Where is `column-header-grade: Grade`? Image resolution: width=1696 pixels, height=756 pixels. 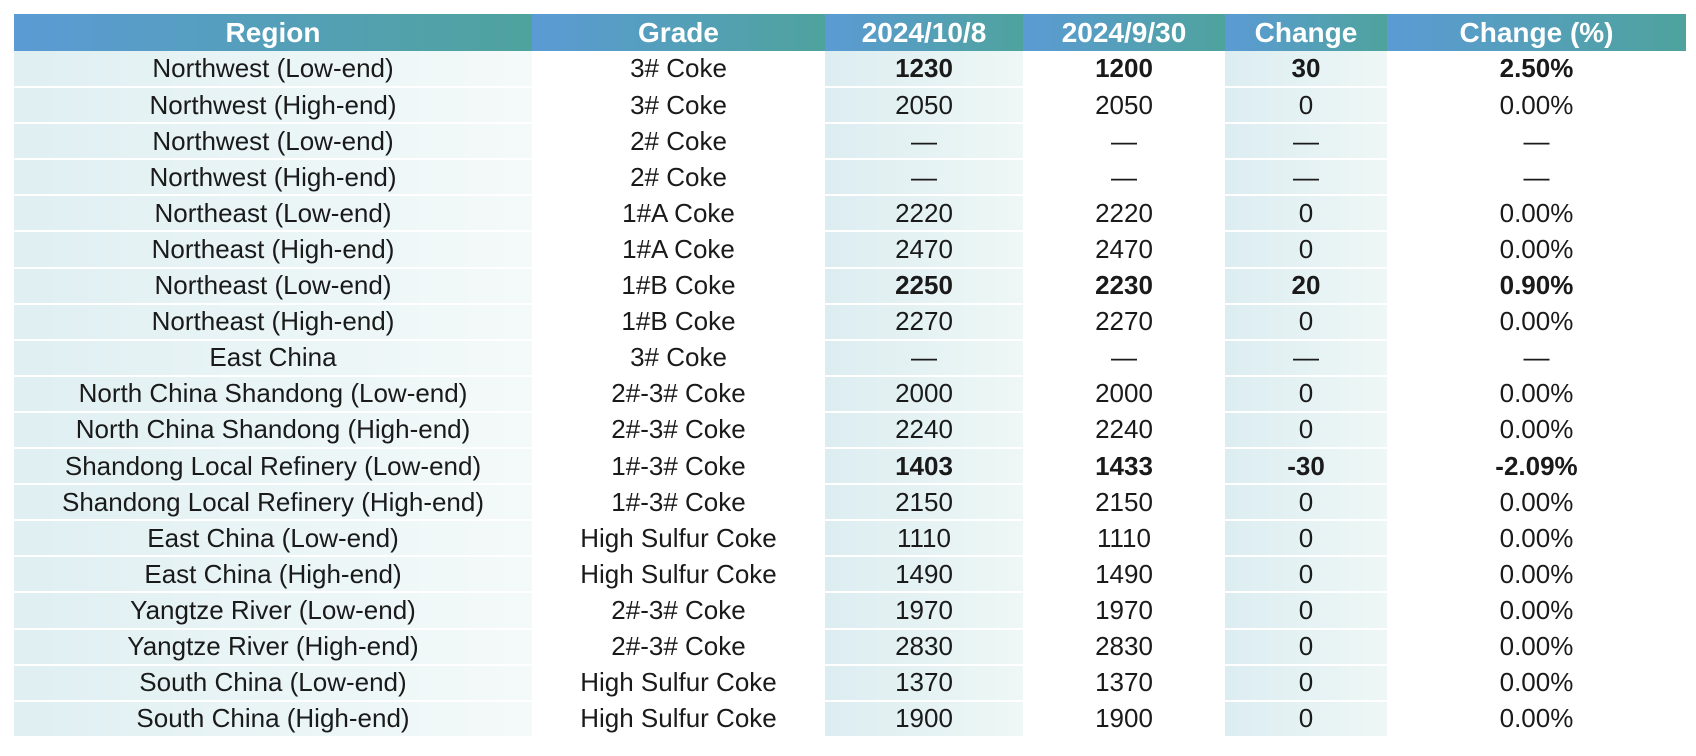 column-header-grade: Grade is located at coordinates (678, 32).